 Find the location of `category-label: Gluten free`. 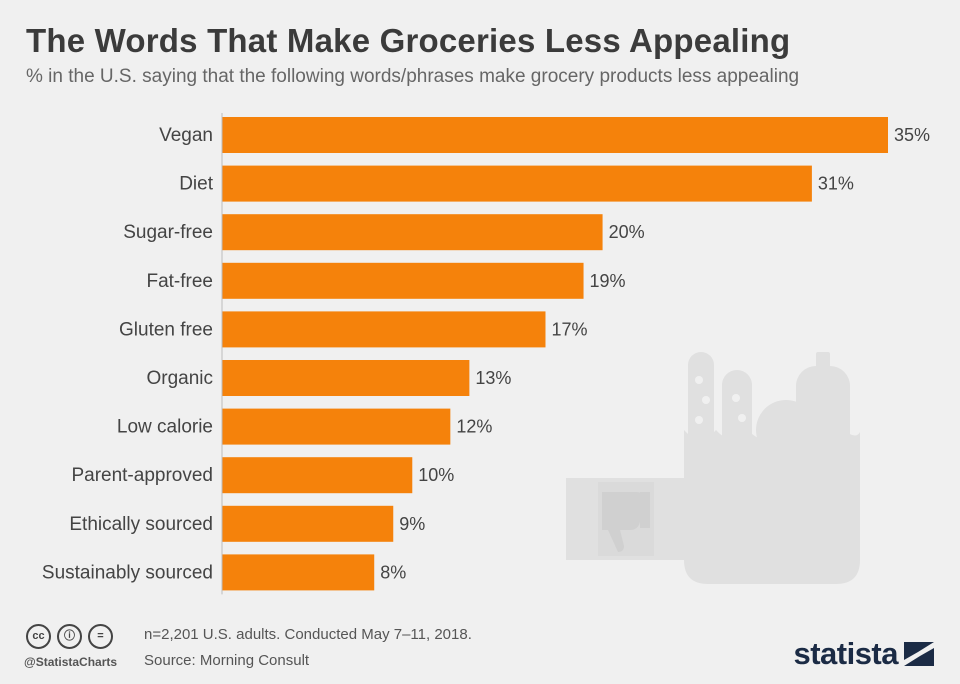

category-label: Gluten free is located at coordinates (166, 329).